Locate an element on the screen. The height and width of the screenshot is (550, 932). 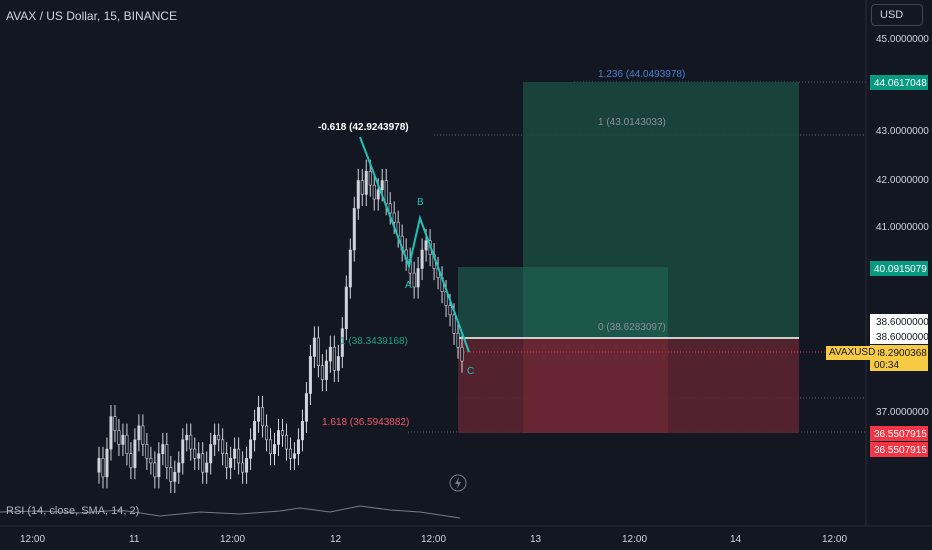
time-label: 13 is located at coordinates (536, 539).